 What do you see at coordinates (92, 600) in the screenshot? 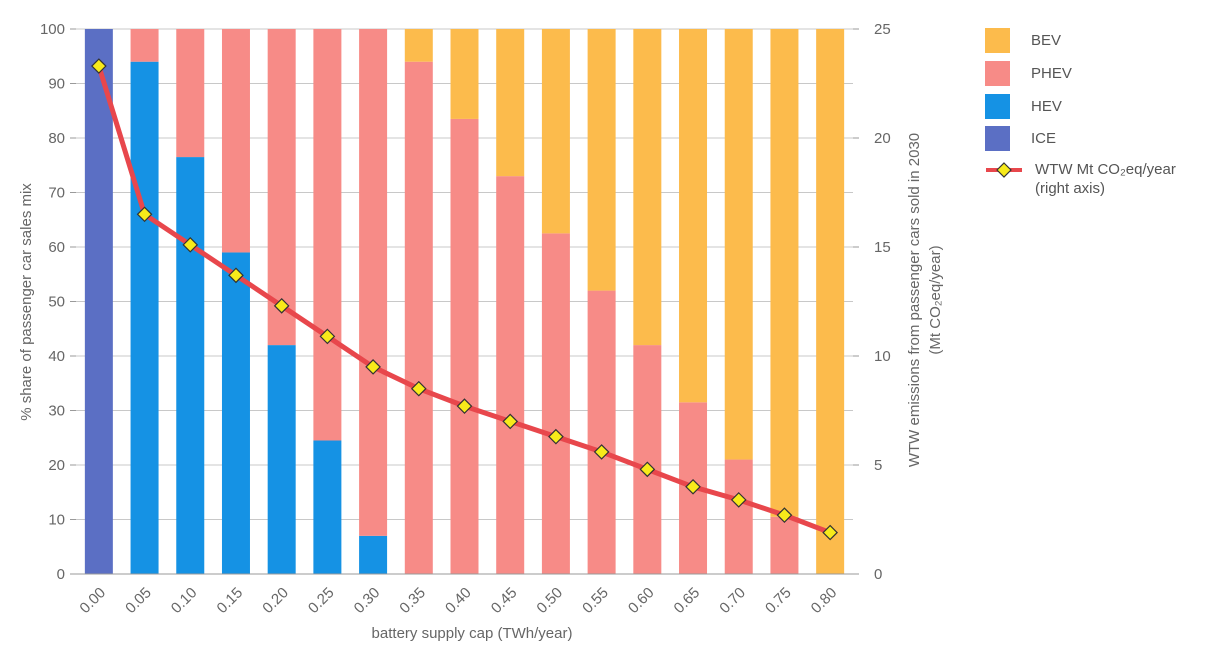
I see `x-tick-label: 0.00` at bounding box center [92, 600].